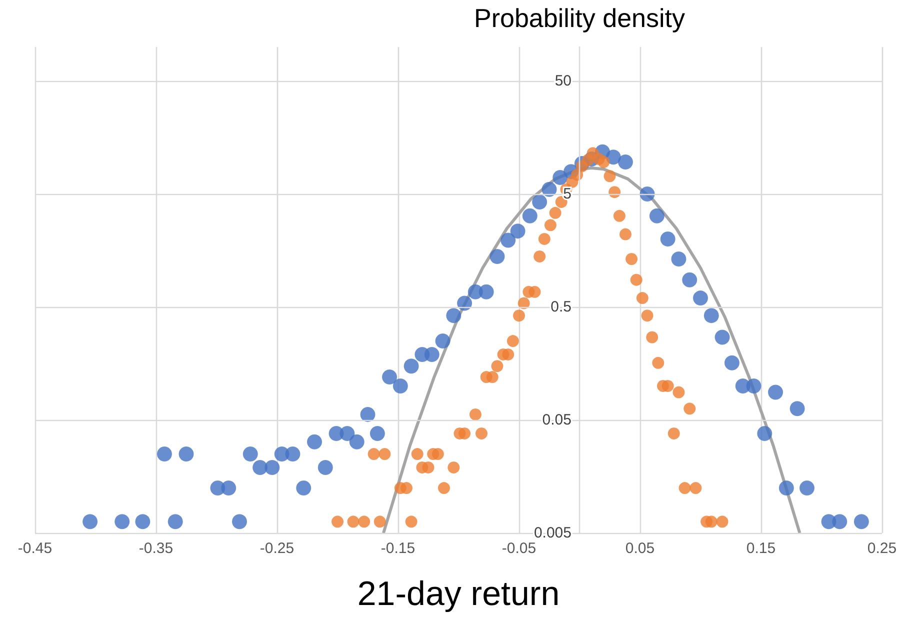 Image resolution: width=912 pixels, height=617 pixels. What do you see at coordinates (156, 548) in the screenshot?
I see `x-tick-label: -0.35` at bounding box center [156, 548].